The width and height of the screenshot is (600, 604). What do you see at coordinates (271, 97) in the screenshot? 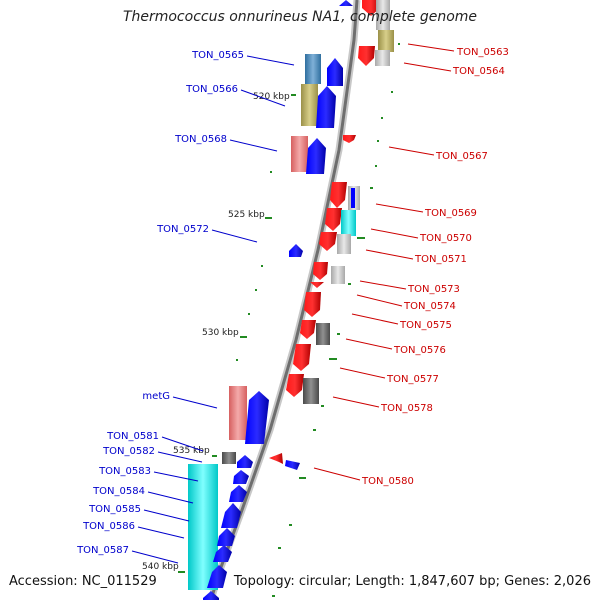
I see `kbp-label-520: 520 kbp` at bounding box center [271, 97].